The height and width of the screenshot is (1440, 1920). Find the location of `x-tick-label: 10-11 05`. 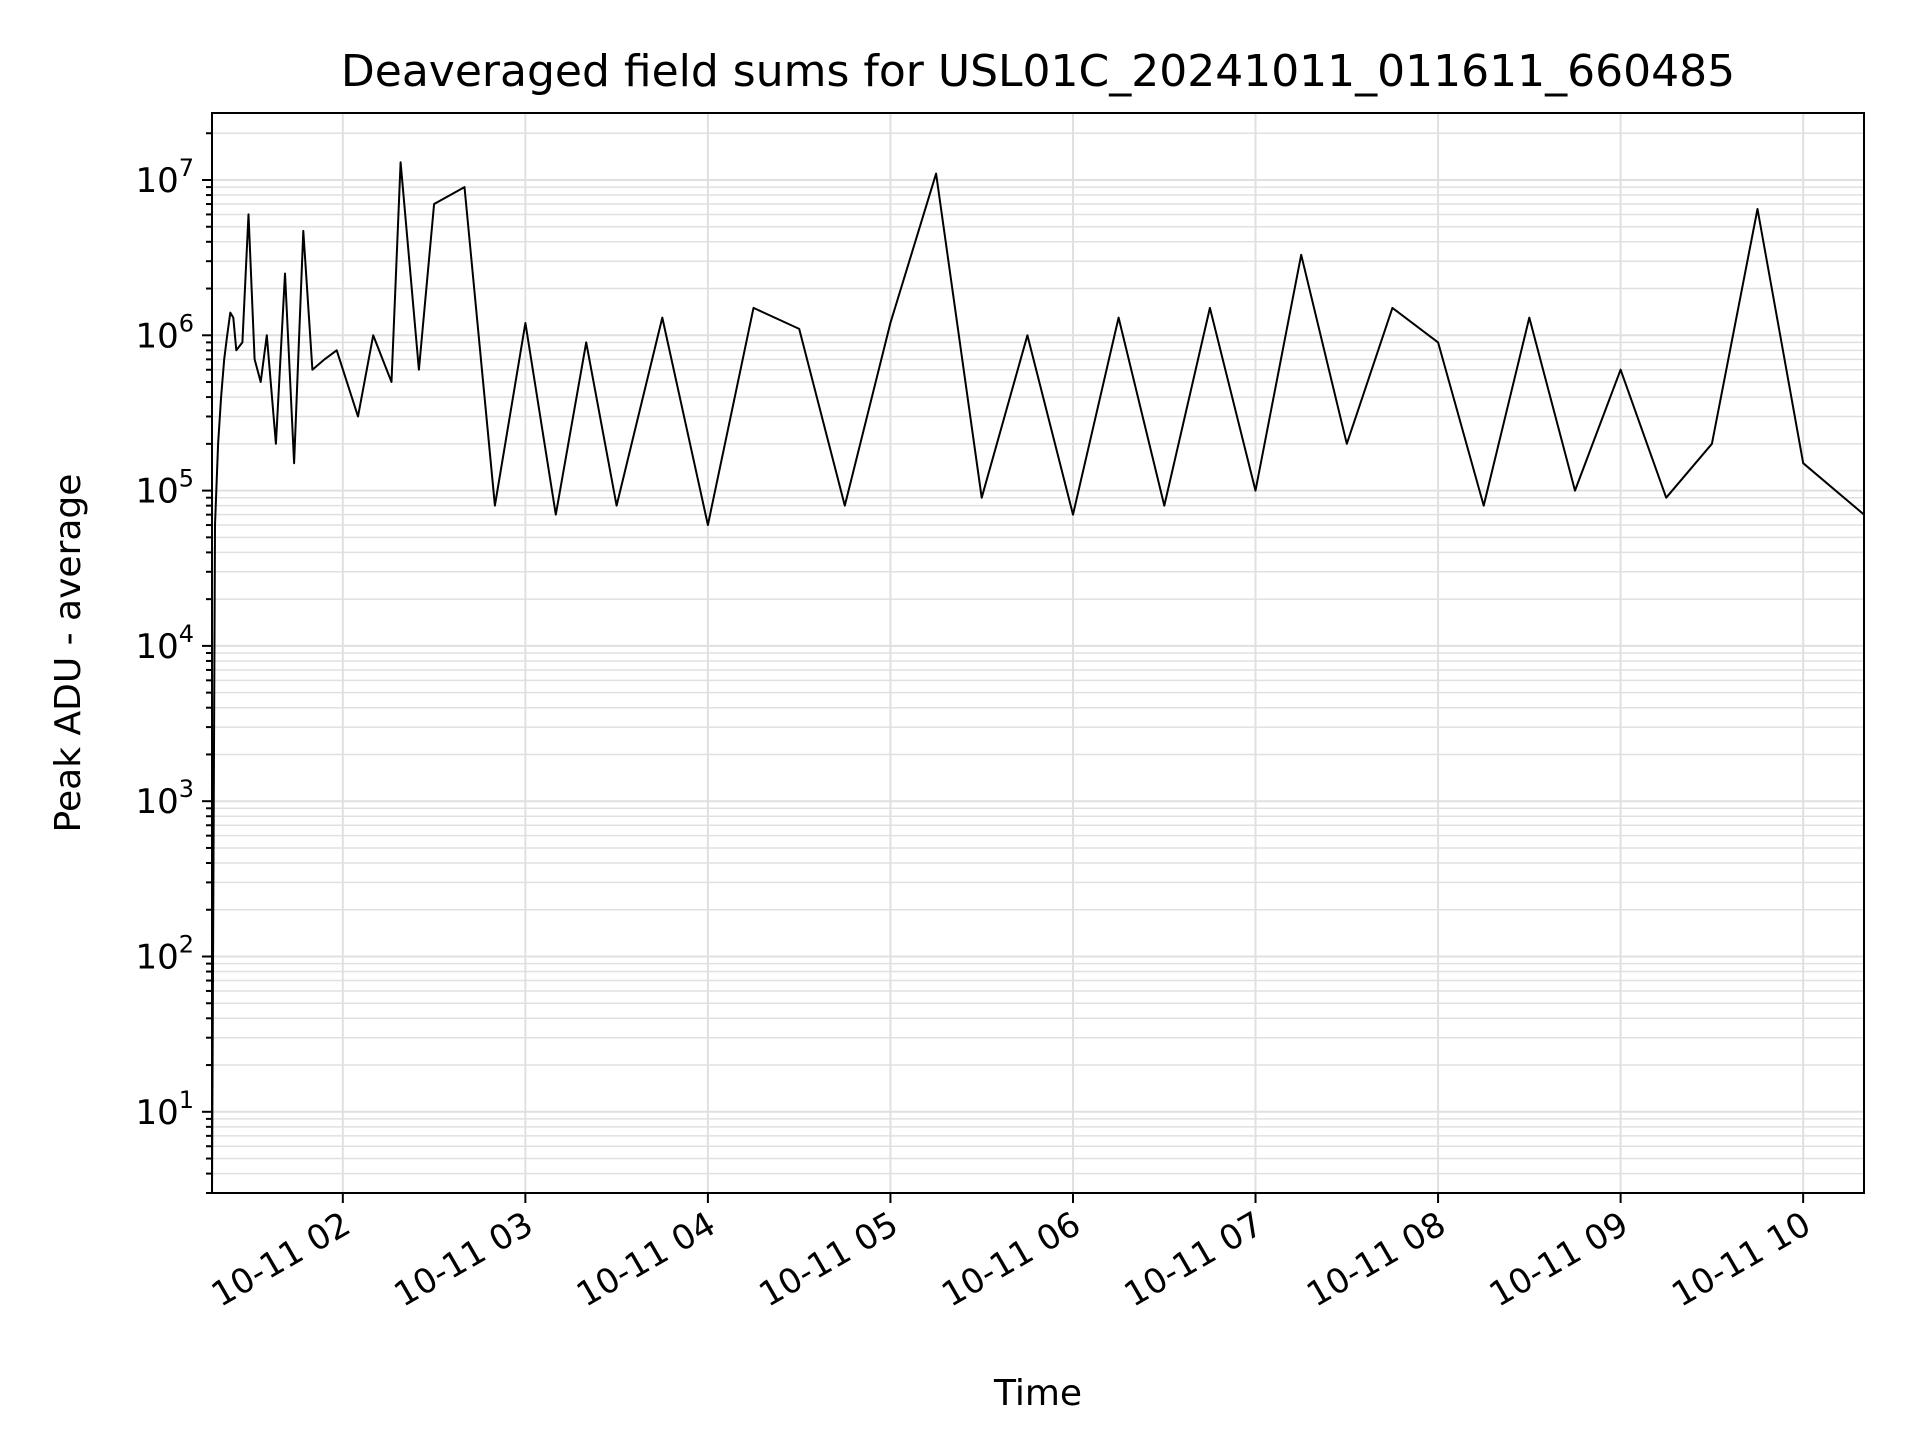

x-tick-label: 10-11 05 is located at coordinates (829, 1259).